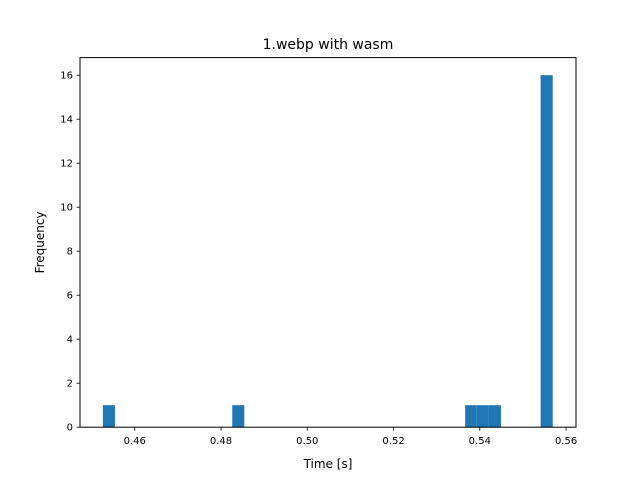 This screenshot has width=640, height=480. What do you see at coordinates (221, 441) in the screenshot?
I see `x-tick-label: 0.48` at bounding box center [221, 441].